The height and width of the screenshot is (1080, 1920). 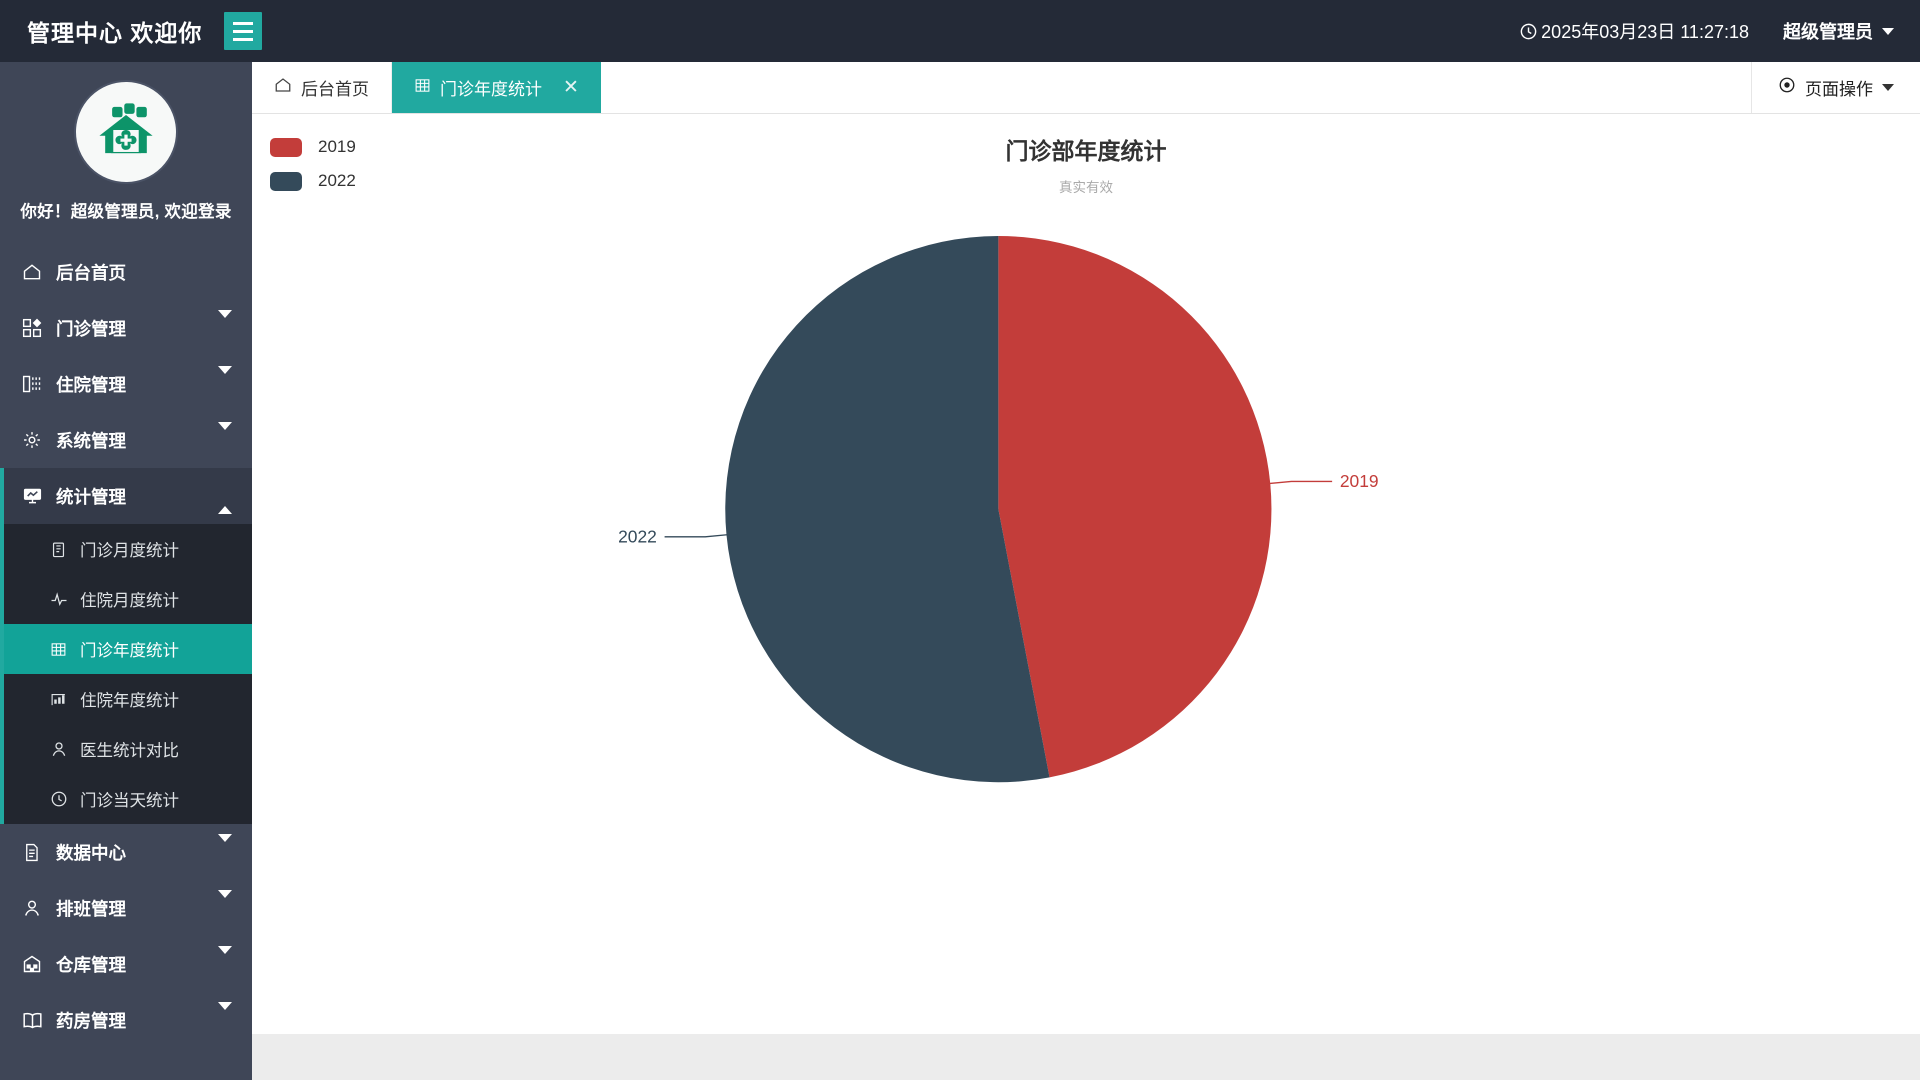 What do you see at coordinates (960, 31) in the screenshot?
I see `top-header-bar: 管理中心 欢迎你 2025年03月23日 11:27:18 超级管理员` at bounding box center [960, 31].